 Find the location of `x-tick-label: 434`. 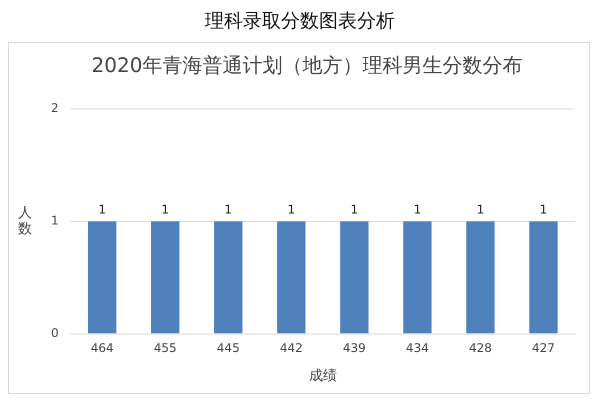

x-tick-label: 434 is located at coordinates (417, 348).